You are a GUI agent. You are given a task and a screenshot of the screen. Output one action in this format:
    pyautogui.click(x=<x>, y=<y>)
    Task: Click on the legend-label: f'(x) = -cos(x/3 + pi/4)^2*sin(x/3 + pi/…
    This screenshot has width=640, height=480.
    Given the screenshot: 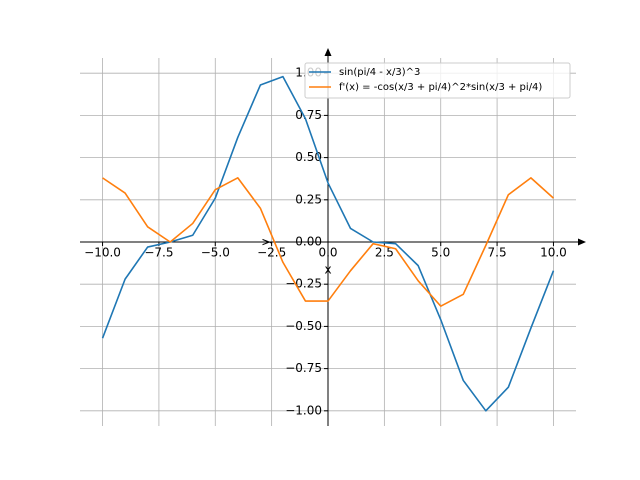 What is the action you would take?
    pyautogui.click(x=440, y=87)
    